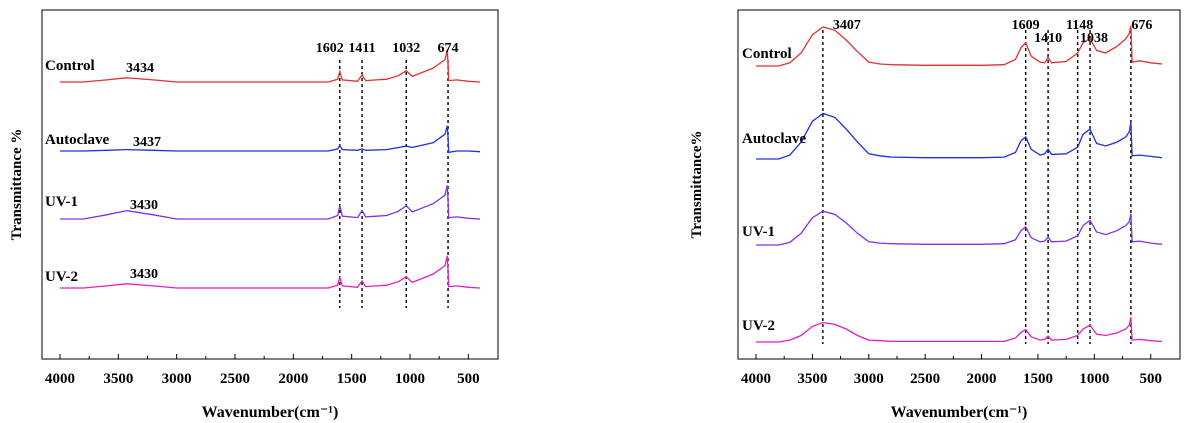 This screenshot has width=1187, height=423. I want to click on peak-value-label: 1148, so click(1079, 25).